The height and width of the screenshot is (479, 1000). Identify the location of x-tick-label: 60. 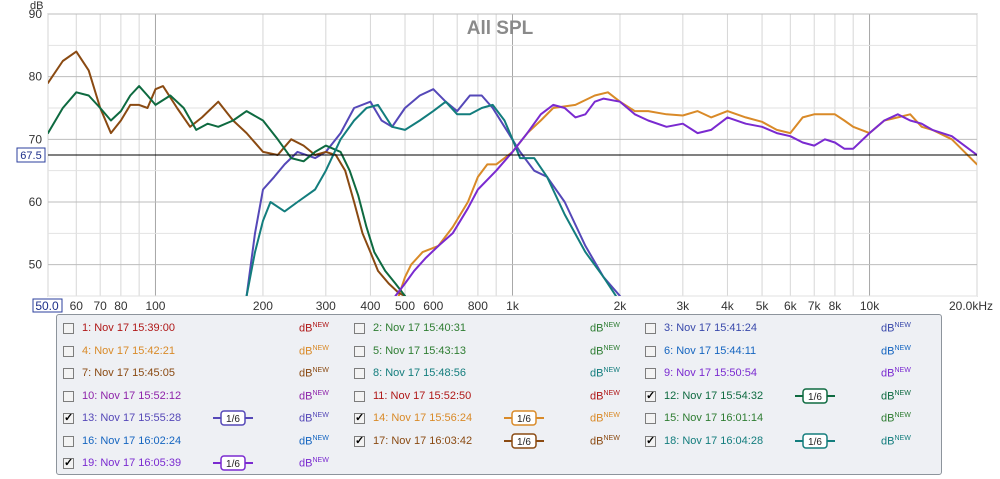
(77, 306).